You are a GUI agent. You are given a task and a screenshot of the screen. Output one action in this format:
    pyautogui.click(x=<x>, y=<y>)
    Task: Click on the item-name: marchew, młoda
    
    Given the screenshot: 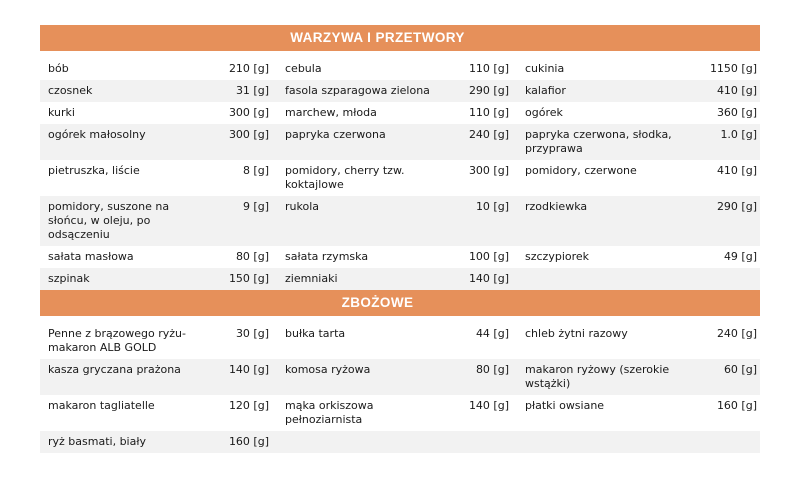 What is the action you would take?
    pyautogui.click(x=331, y=112)
    